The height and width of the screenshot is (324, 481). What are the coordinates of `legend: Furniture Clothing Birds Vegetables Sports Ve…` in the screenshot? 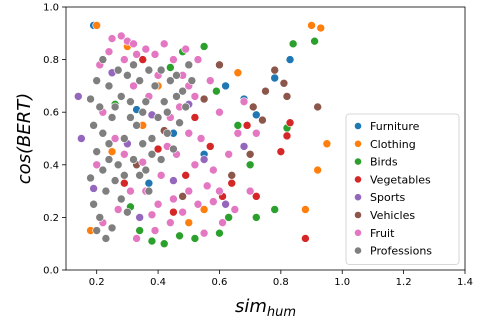 It's located at (402, 189).